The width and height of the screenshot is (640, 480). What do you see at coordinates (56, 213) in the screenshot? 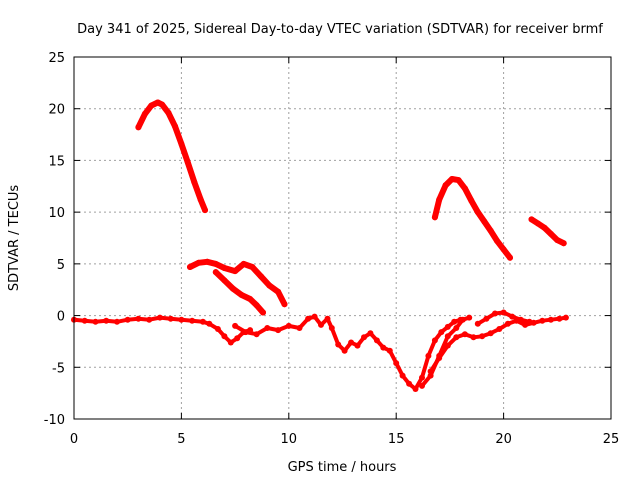
I see `y-tick-label: 10` at bounding box center [56, 213].